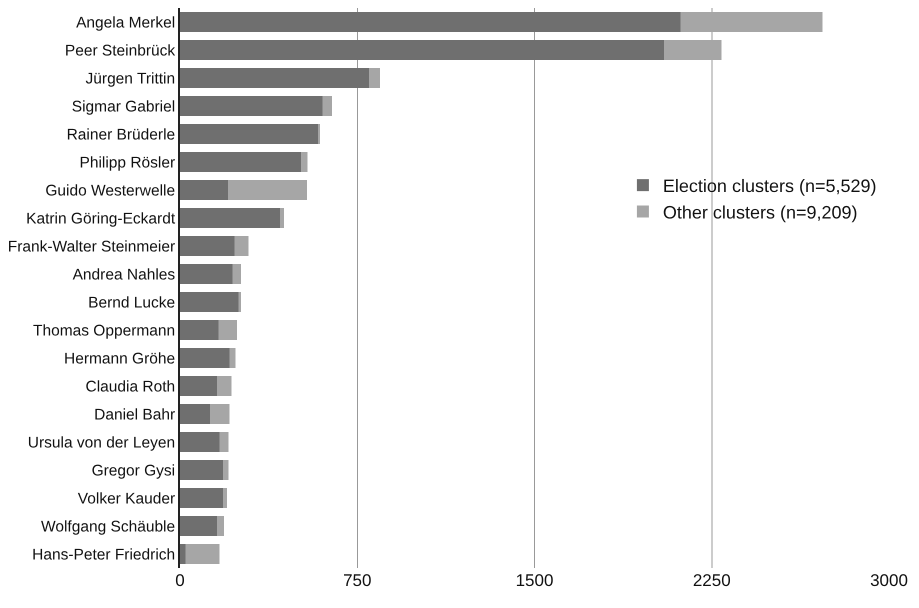 The width and height of the screenshot is (919, 608). What do you see at coordinates (711, 580) in the screenshot?
I see `x-tick-label: 2250` at bounding box center [711, 580].